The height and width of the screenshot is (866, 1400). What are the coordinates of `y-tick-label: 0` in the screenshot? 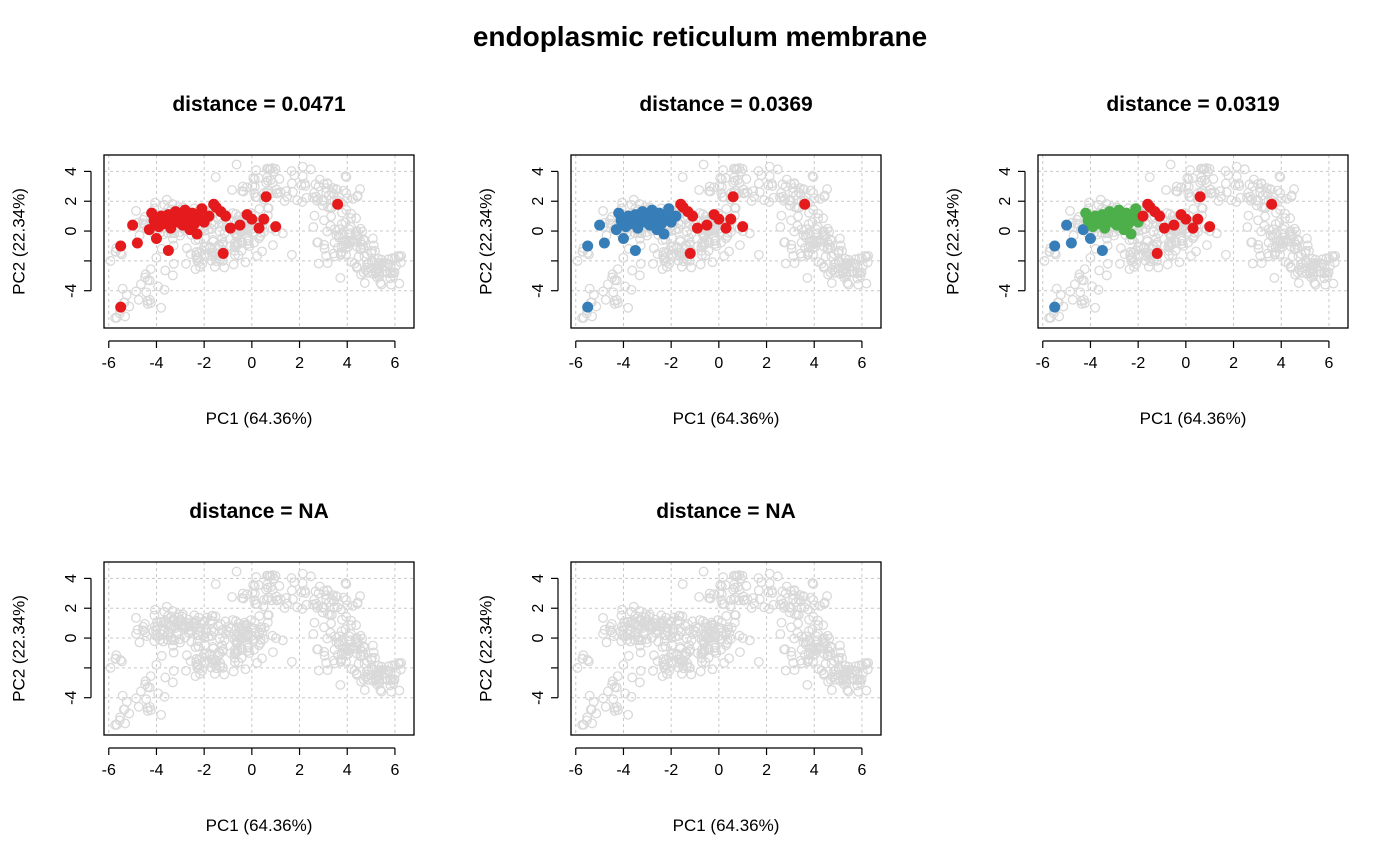 It's located at (1005, 231).